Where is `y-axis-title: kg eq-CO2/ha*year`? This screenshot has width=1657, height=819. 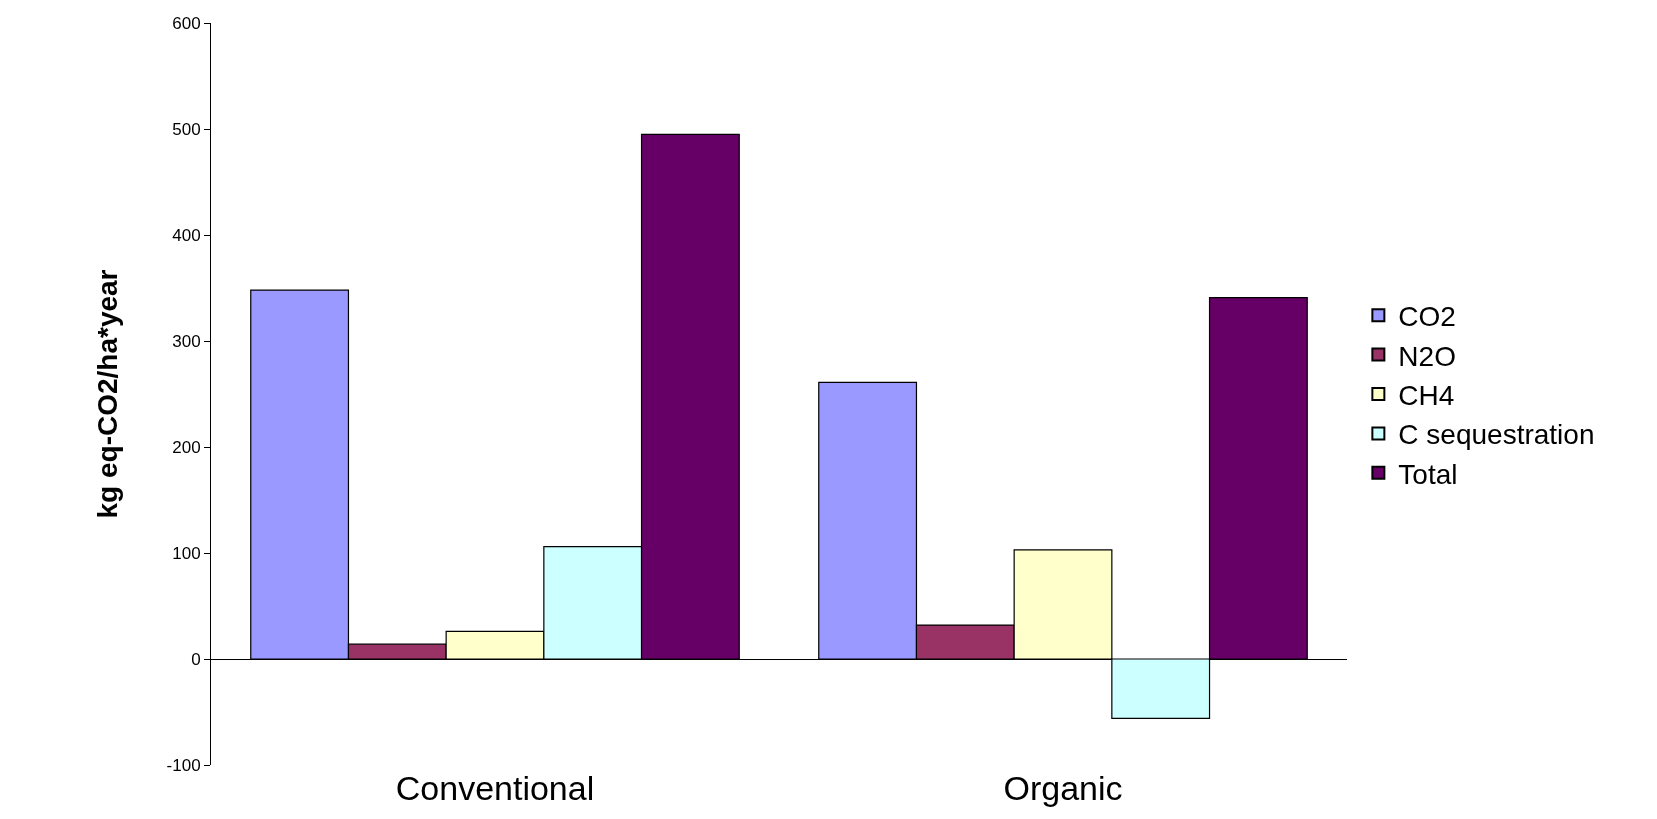
y-axis-title: kg eq-CO2/ha*year is located at coordinates (108, 394).